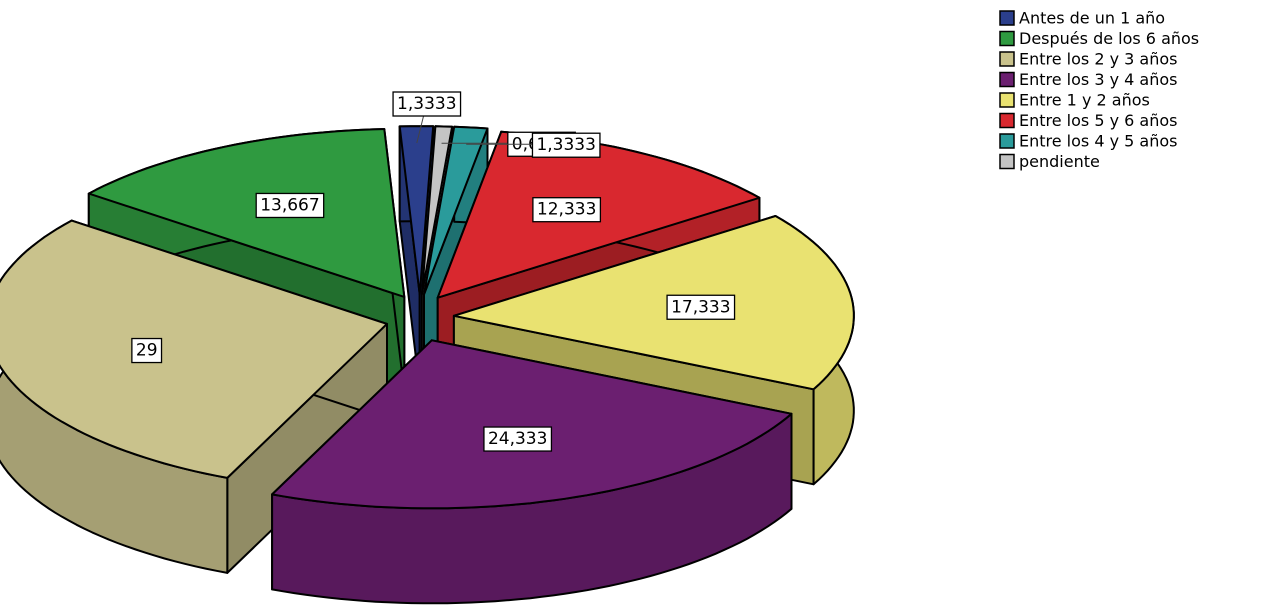 This screenshot has width=1281, height=606. What do you see at coordinates (1098, 120) in the screenshot?
I see `legend-label: Entre los 5 y 6 años` at bounding box center [1098, 120].